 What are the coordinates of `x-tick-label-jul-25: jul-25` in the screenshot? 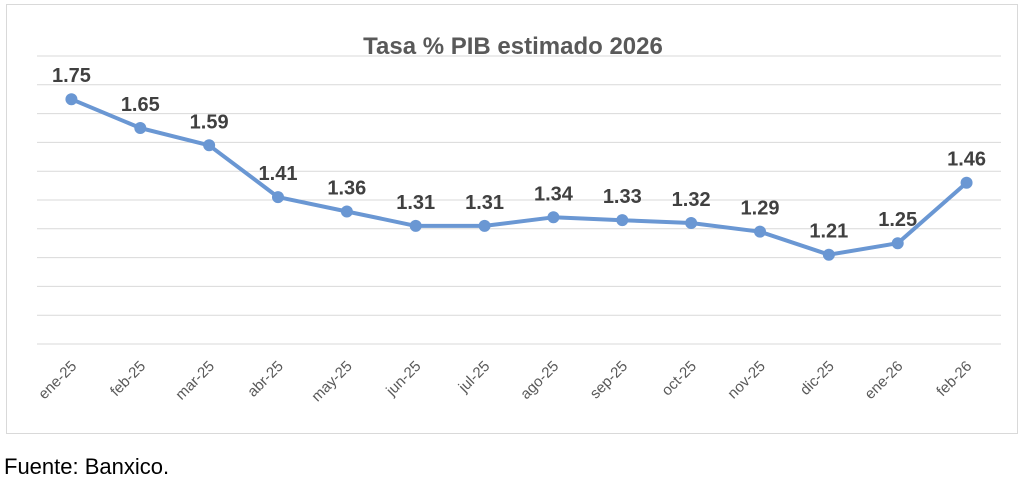 It's located at (474, 377).